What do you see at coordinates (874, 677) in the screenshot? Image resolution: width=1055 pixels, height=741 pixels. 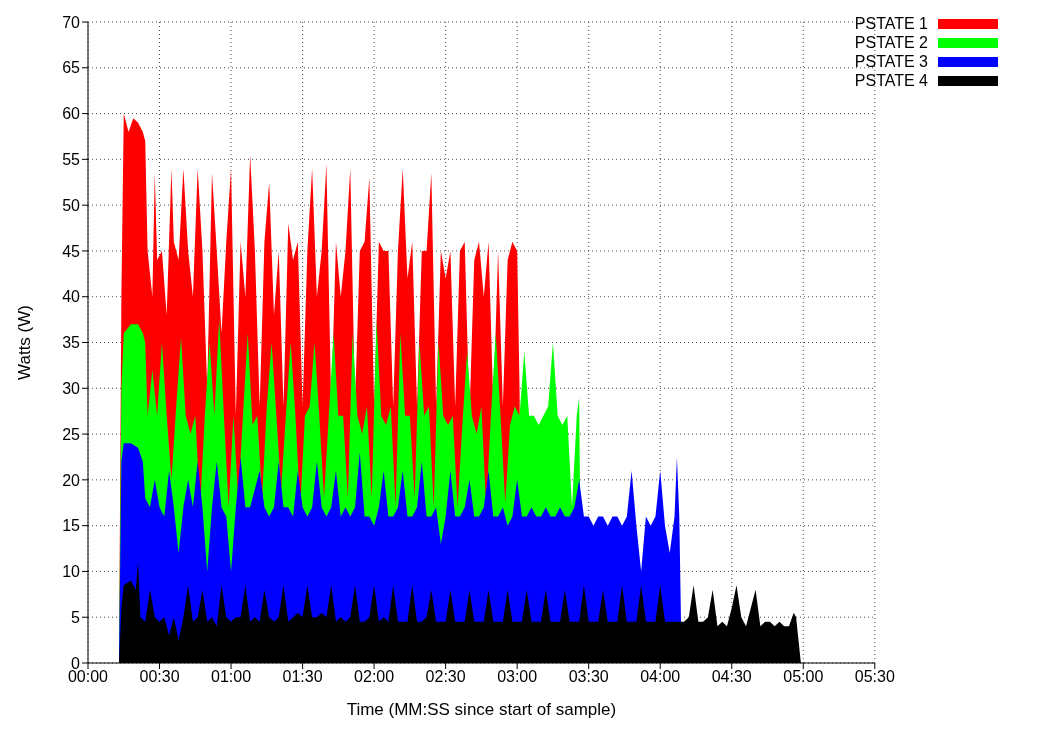 I see `x-tick-label: 05:30` at bounding box center [874, 677].